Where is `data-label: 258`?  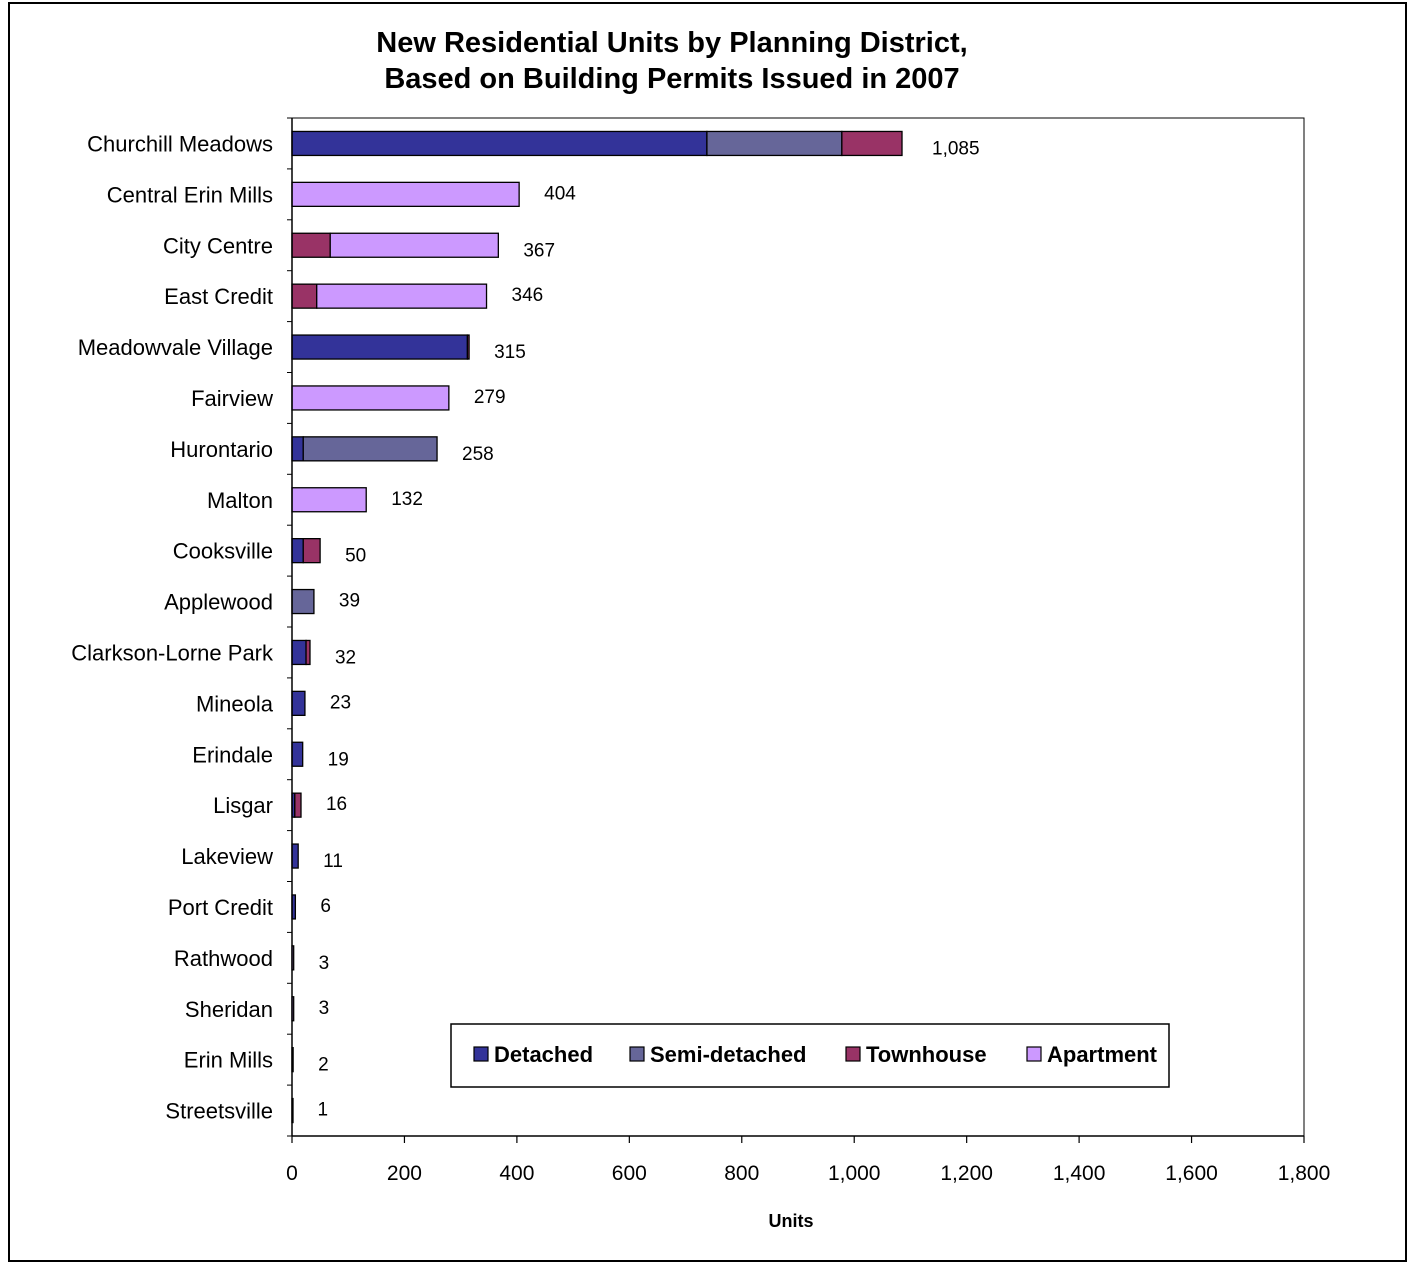 data-label: 258 is located at coordinates (478, 454).